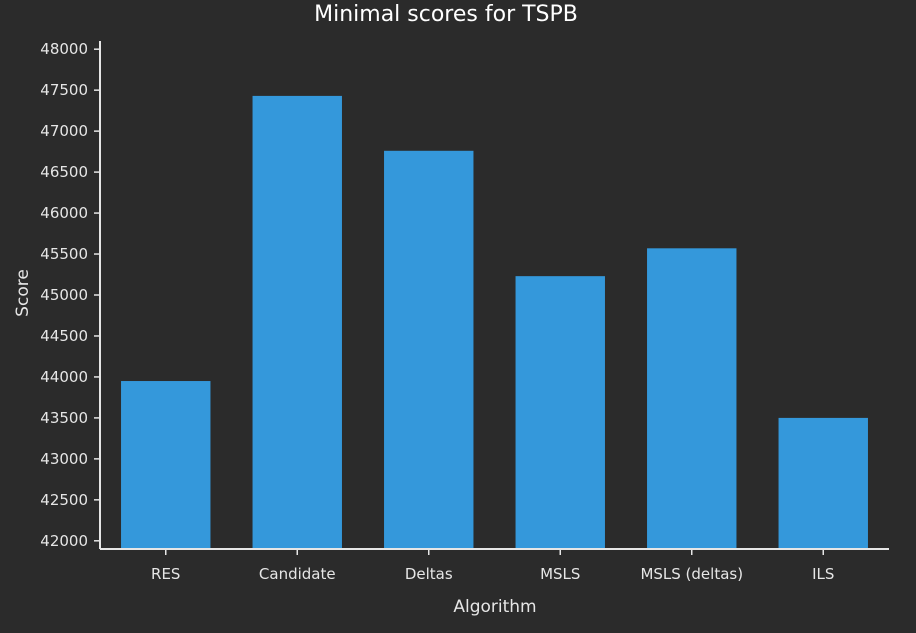  What do you see at coordinates (23, 293) in the screenshot?
I see `y-axis-title: Score` at bounding box center [23, 293].